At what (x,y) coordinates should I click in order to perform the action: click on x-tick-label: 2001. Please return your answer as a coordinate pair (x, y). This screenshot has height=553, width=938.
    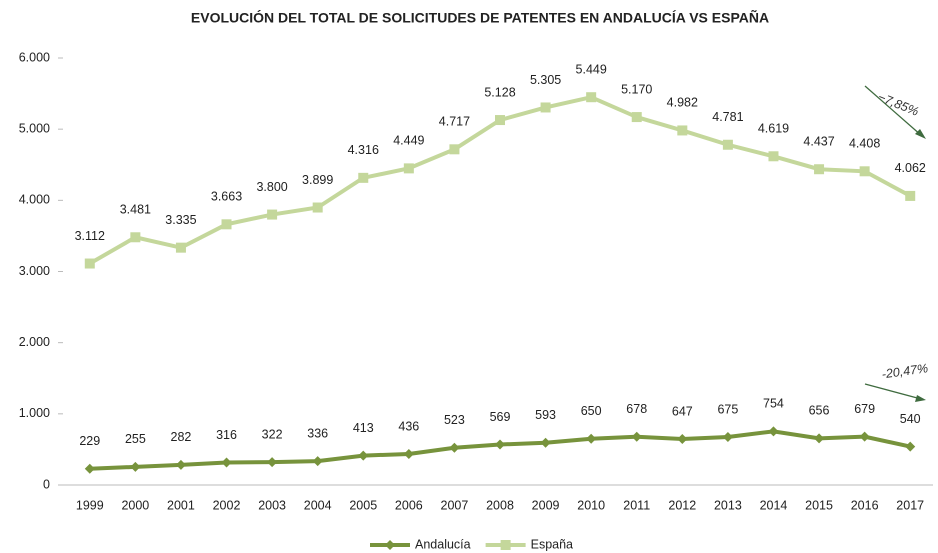
    Looking at the image, I should click on (181, 505).